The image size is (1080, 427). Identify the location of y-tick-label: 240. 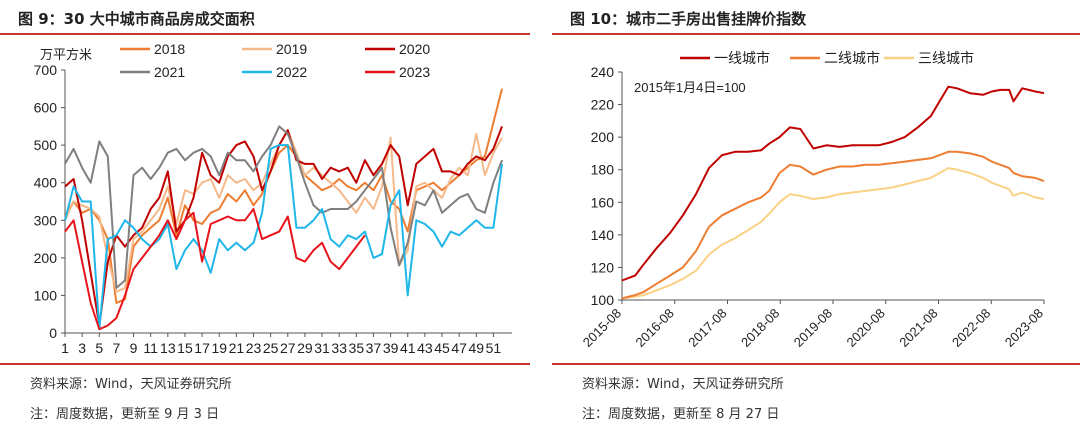
(603, 72).